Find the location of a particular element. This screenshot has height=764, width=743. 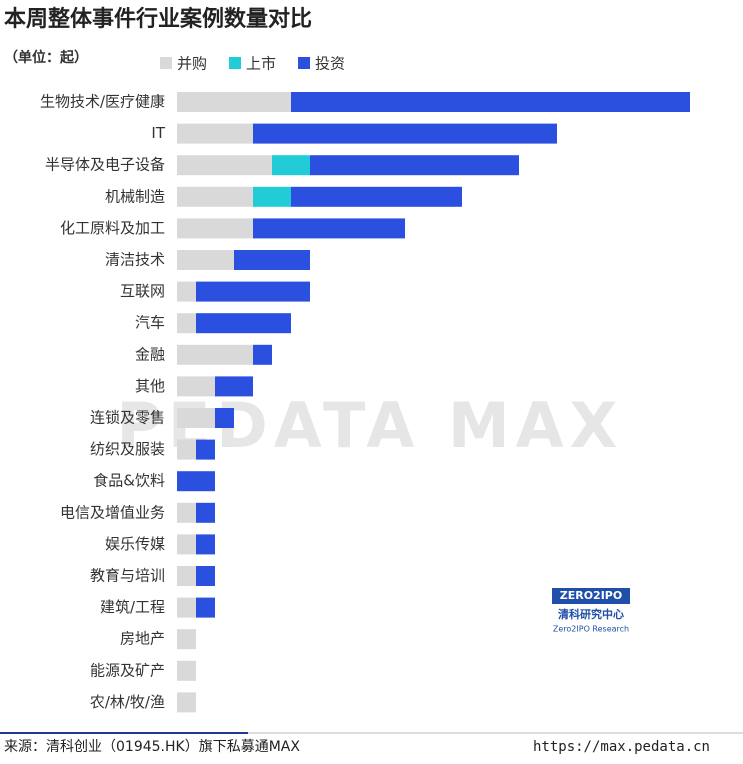

logo-box is located at coordinates (591, 596).